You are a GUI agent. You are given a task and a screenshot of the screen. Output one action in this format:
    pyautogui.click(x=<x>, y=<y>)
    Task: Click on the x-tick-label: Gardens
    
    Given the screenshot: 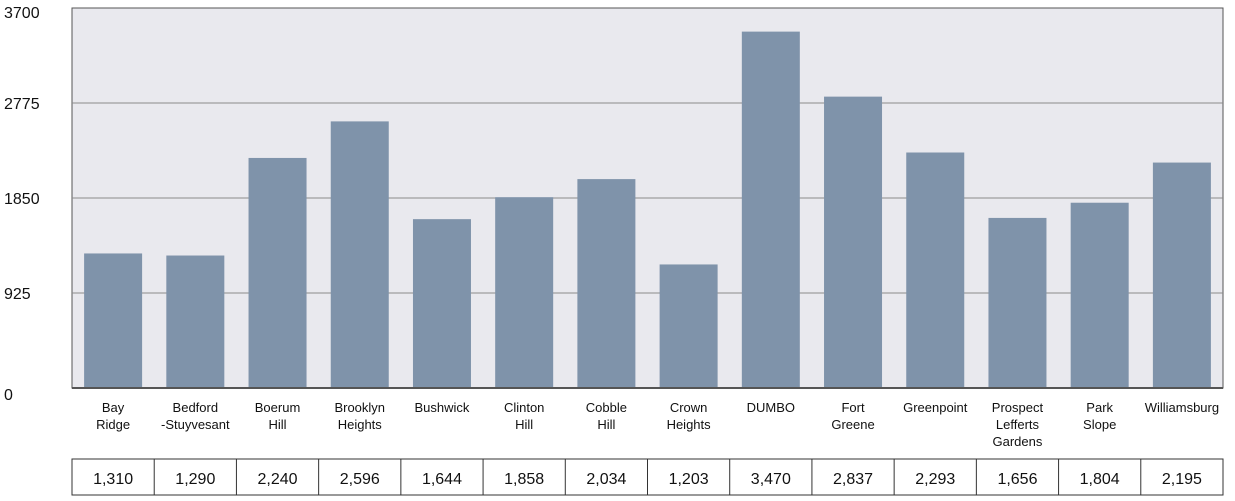 What is the action you would take?
    pyautogui.click(x=1018, y=441)
    